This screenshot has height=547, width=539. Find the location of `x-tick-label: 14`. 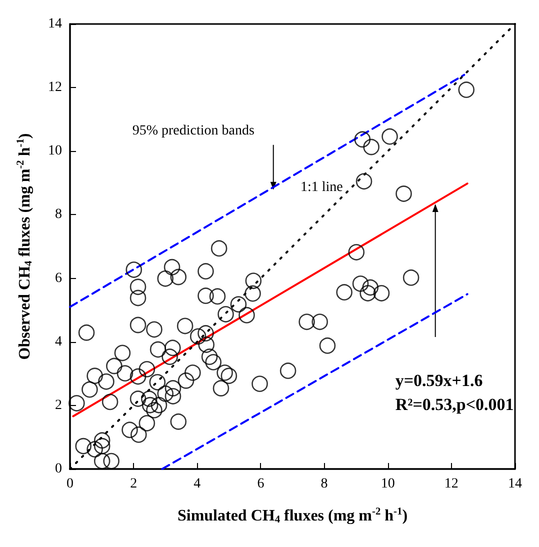

x-tick-label: 14 is located at coordinates (515, 484).